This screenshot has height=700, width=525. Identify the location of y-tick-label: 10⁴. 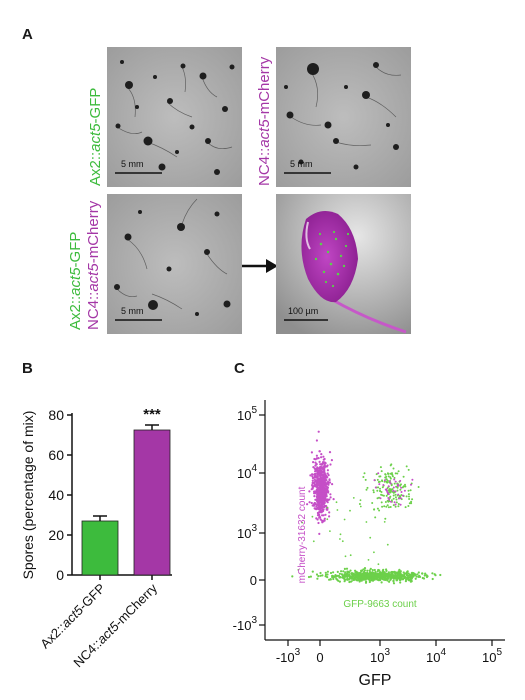
(247, 472).